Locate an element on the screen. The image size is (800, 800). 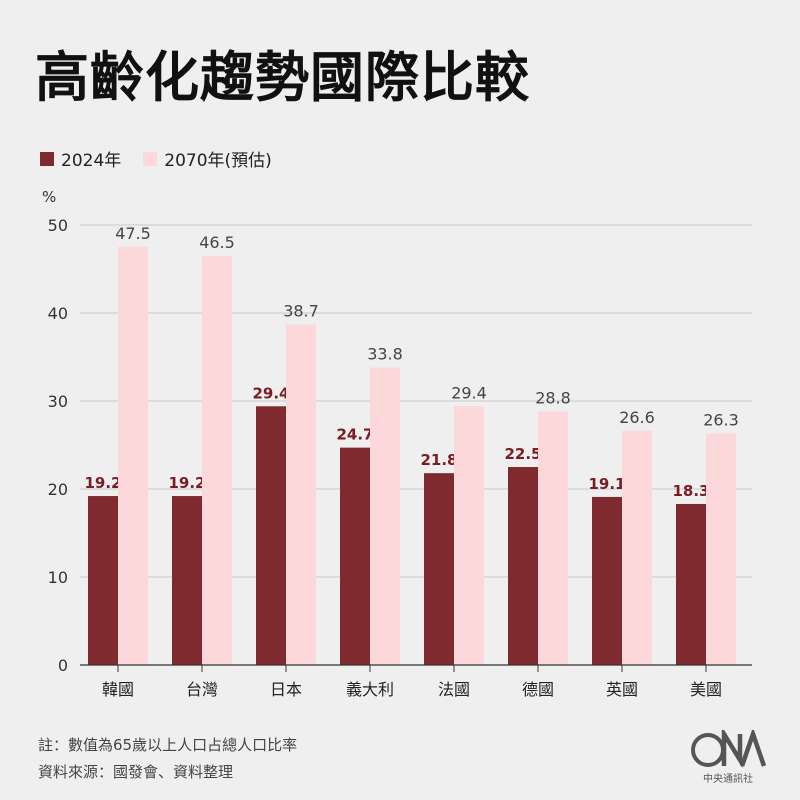
logo-subtitle: 中央通訊社 is located at coordinates (728, 778).